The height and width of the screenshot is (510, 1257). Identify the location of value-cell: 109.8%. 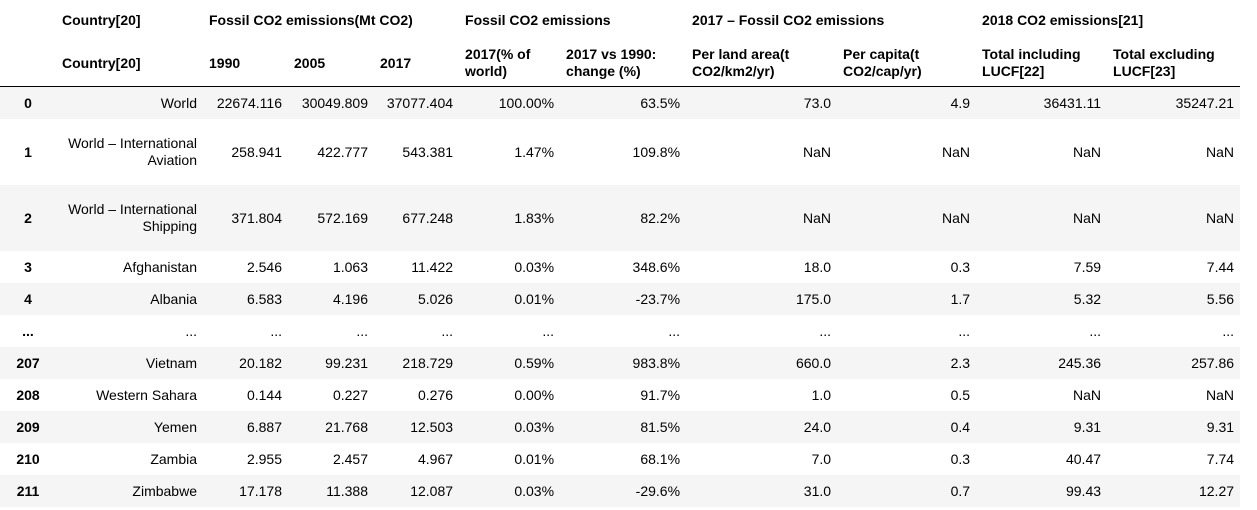
(656, 151).